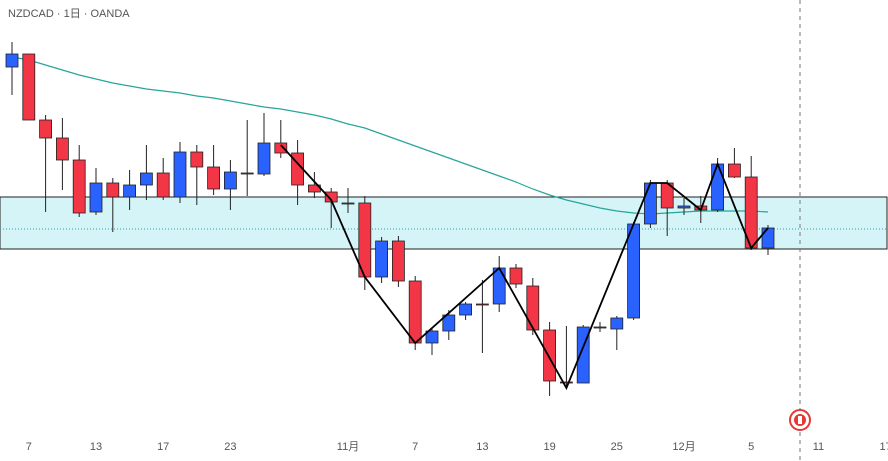 The width and height of the screenshot is (888, 461). I want to click on x-tick-label: 12月, so click(683, 447).